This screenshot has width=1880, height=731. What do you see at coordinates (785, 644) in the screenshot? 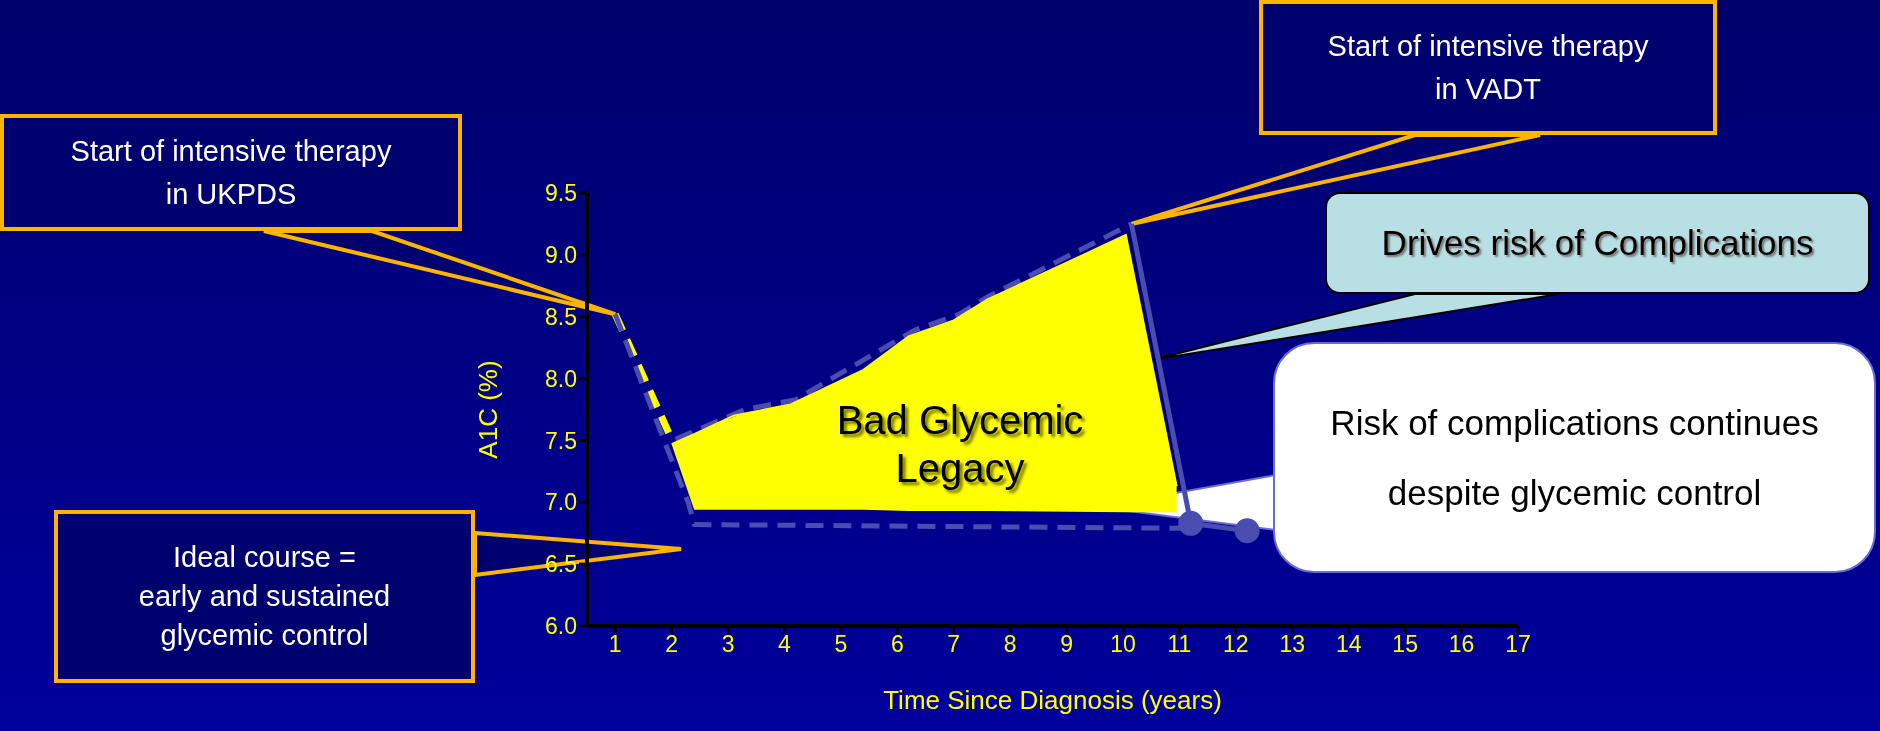
I see `x-tick-label: 4` at bounding box center [785, 644].